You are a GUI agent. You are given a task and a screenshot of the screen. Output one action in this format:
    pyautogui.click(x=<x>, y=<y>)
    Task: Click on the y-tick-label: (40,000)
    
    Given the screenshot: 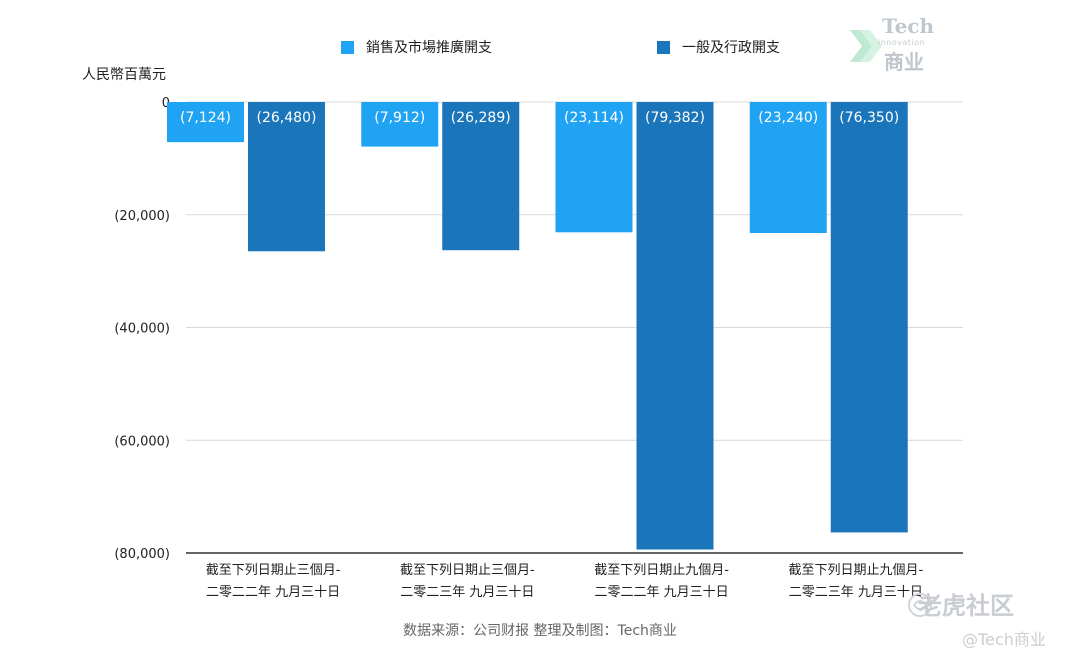 What is the action you would take?
    pyautogui.click(x=142, y=329)
    